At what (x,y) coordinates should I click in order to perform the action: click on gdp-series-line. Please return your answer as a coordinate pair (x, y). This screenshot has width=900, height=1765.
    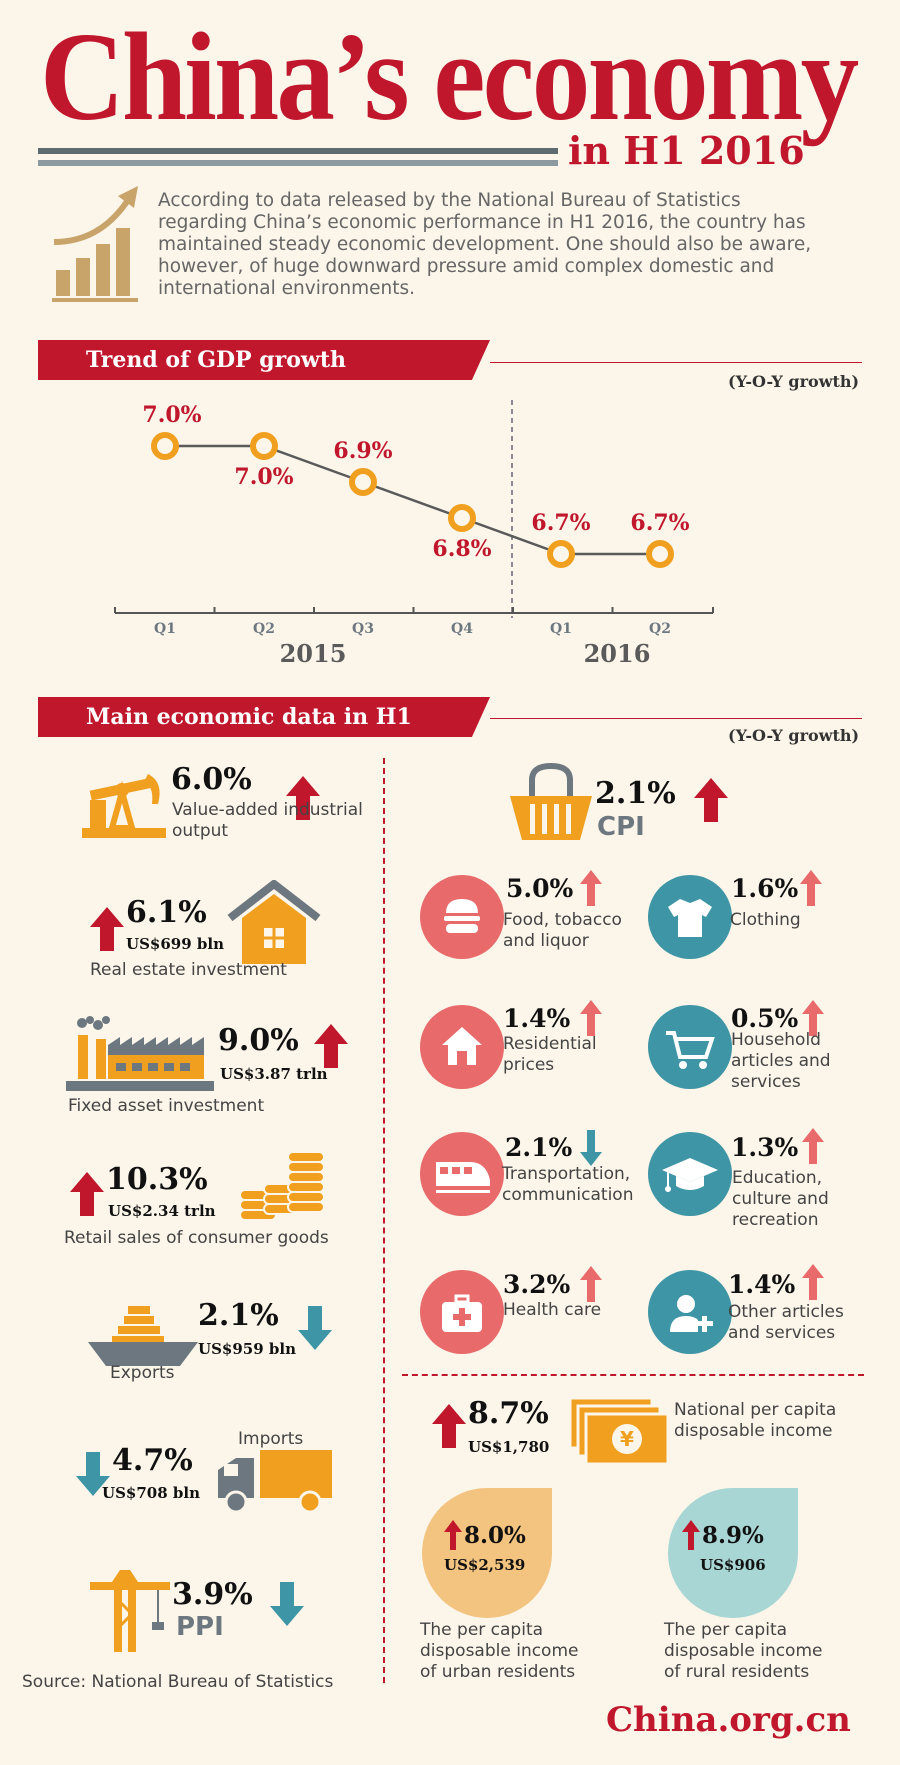
    Looking at the image, I should click on (412, 500).